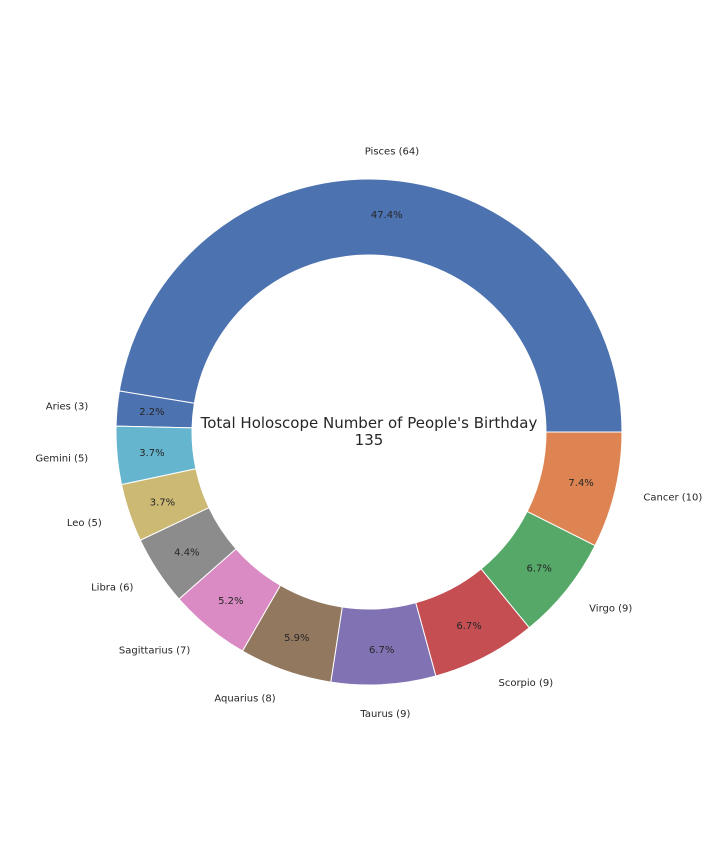 The image size is (720, 864). What do you see at coordinates (387, 215) in the screenshot?
I see `pct-label-pisces: 47.4%` at bounding box center [387, 215].